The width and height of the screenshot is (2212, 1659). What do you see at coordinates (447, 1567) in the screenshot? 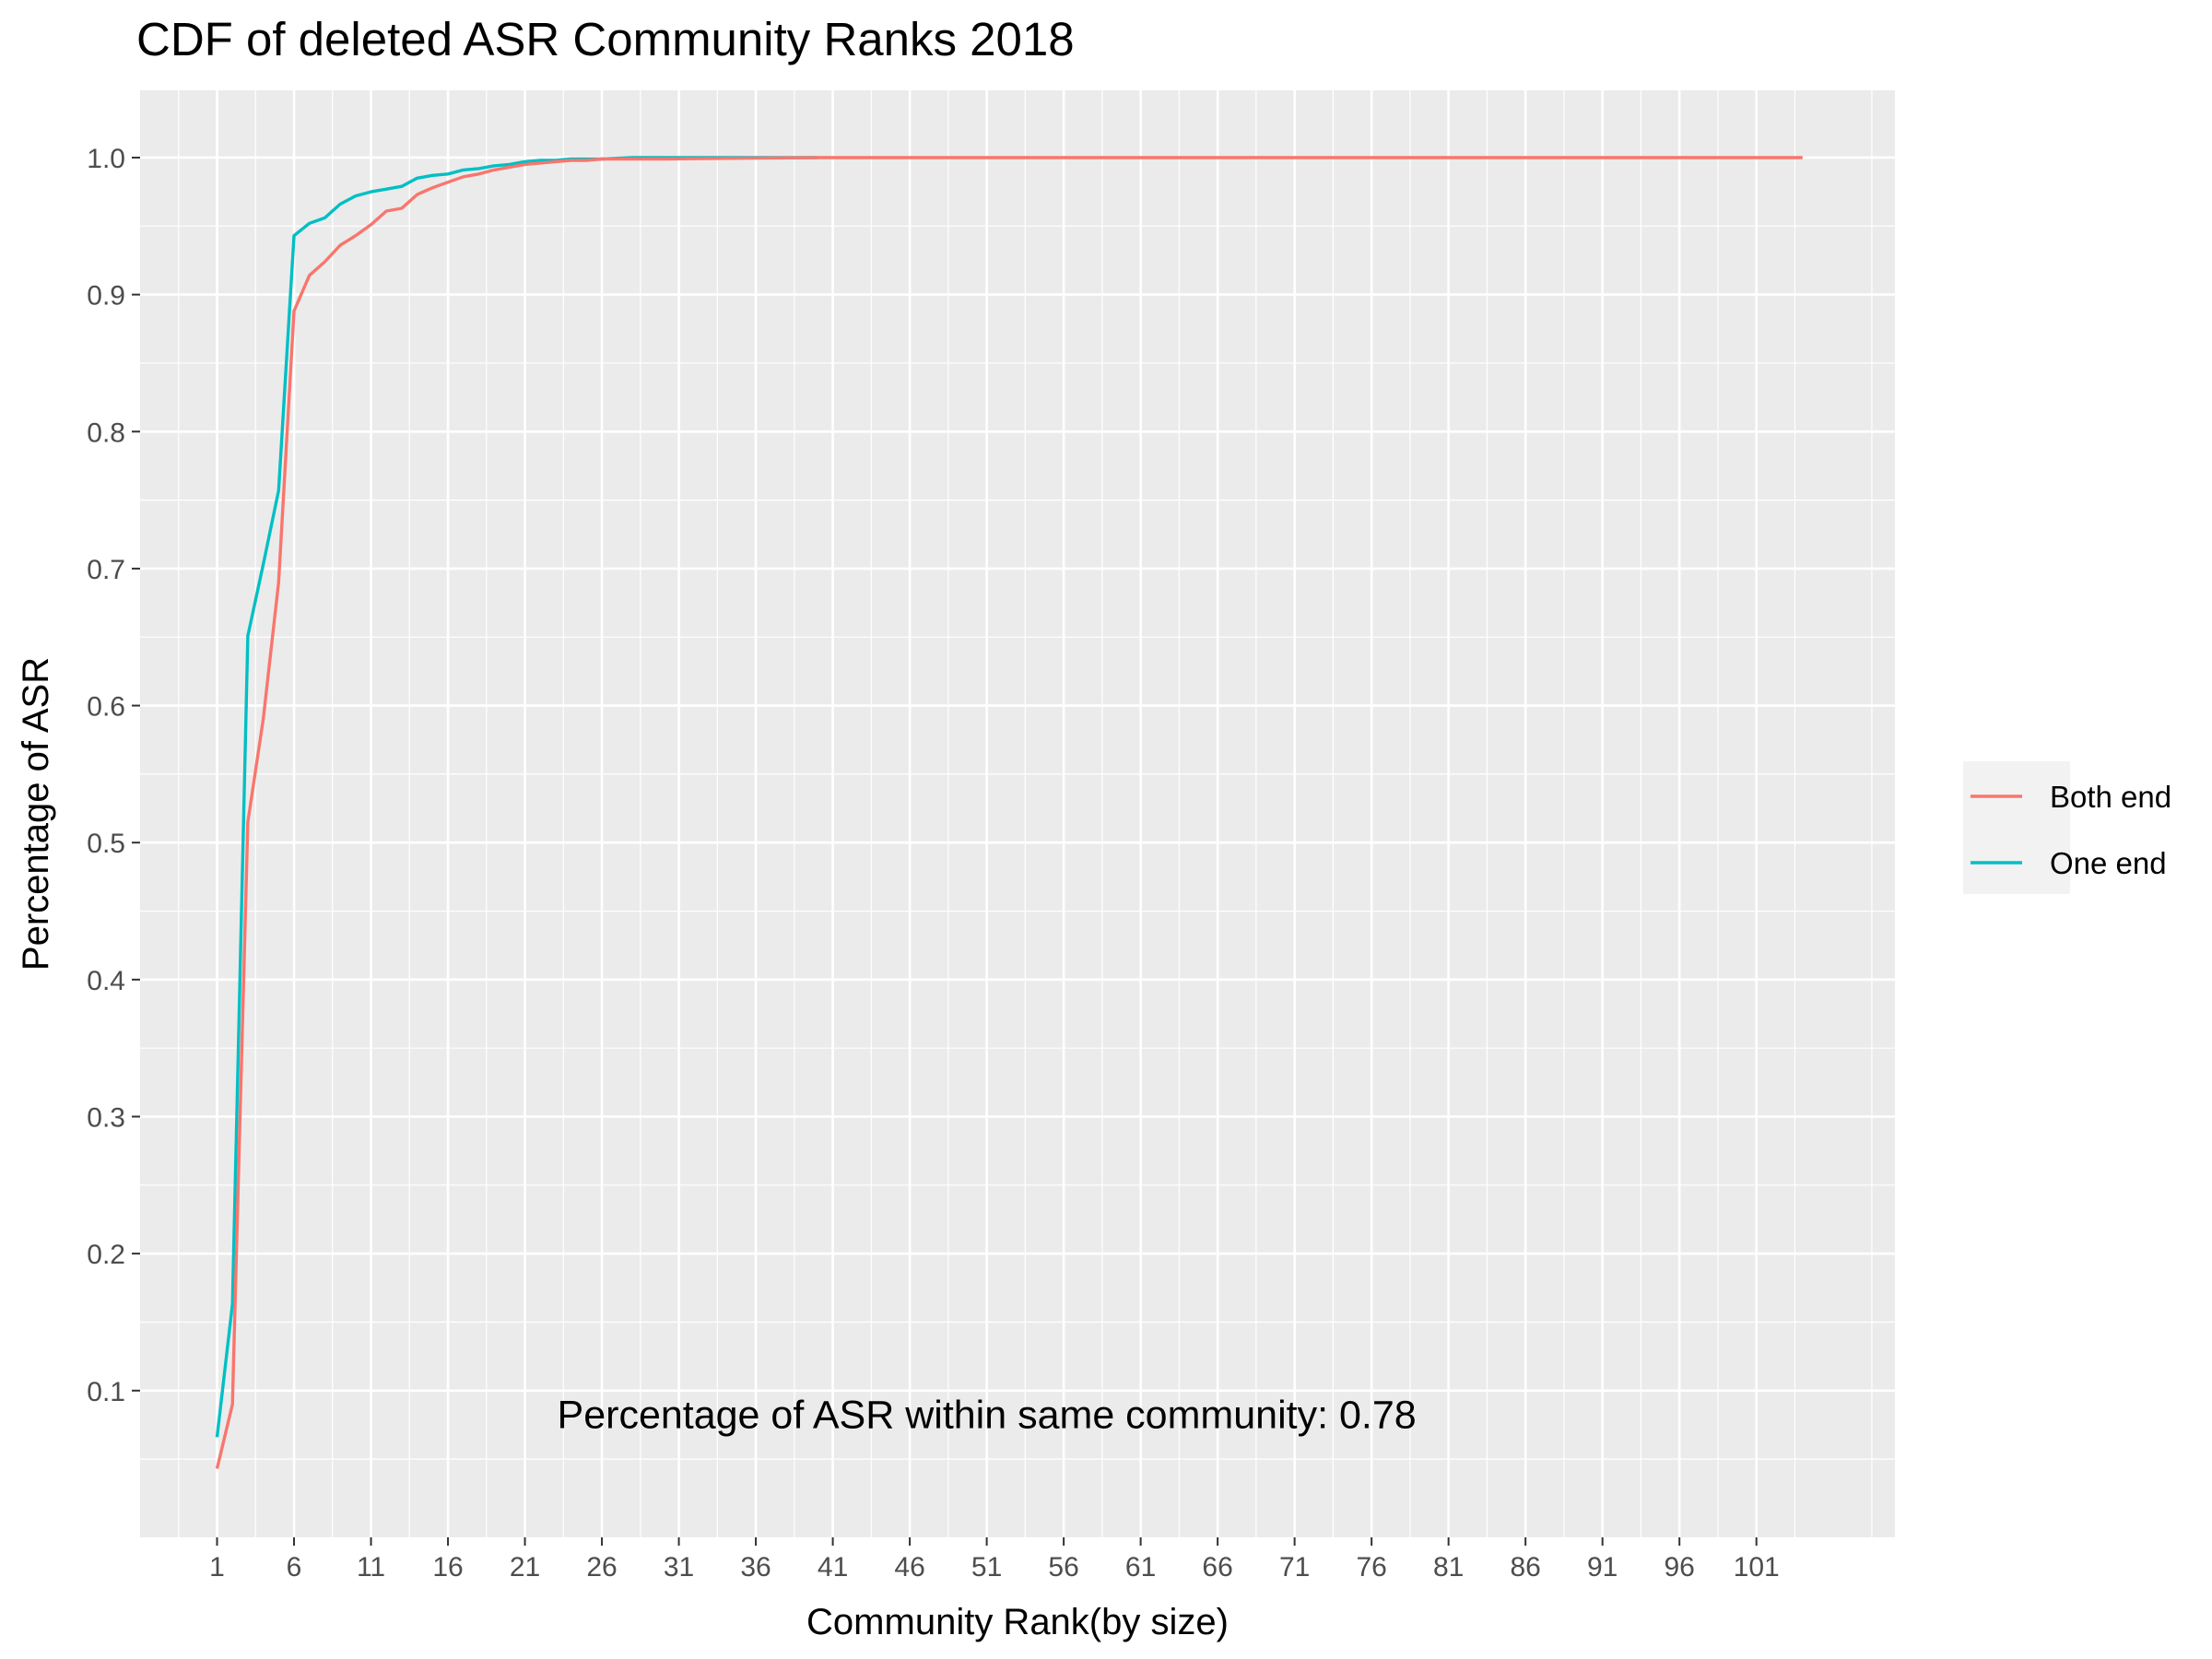
I see `x-tick-label-3: 16` at bounding box center [447, 1567].